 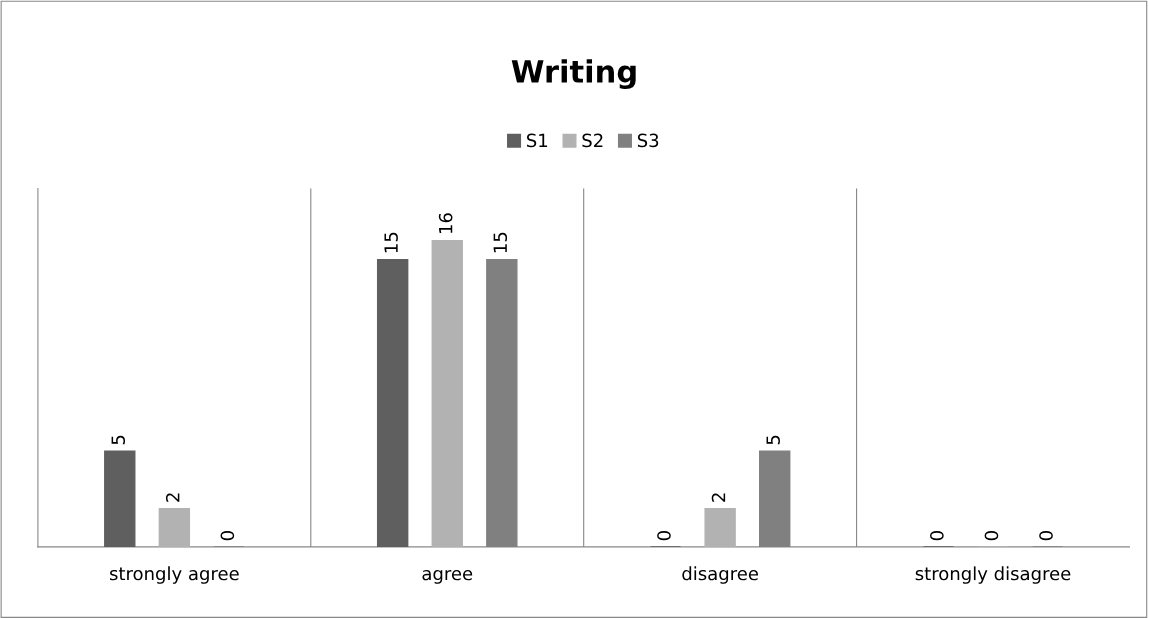 What do you see at coordinates (537, 140) in the screenshot?
I see `legend-label: S1` at bounding box center [537, 140].